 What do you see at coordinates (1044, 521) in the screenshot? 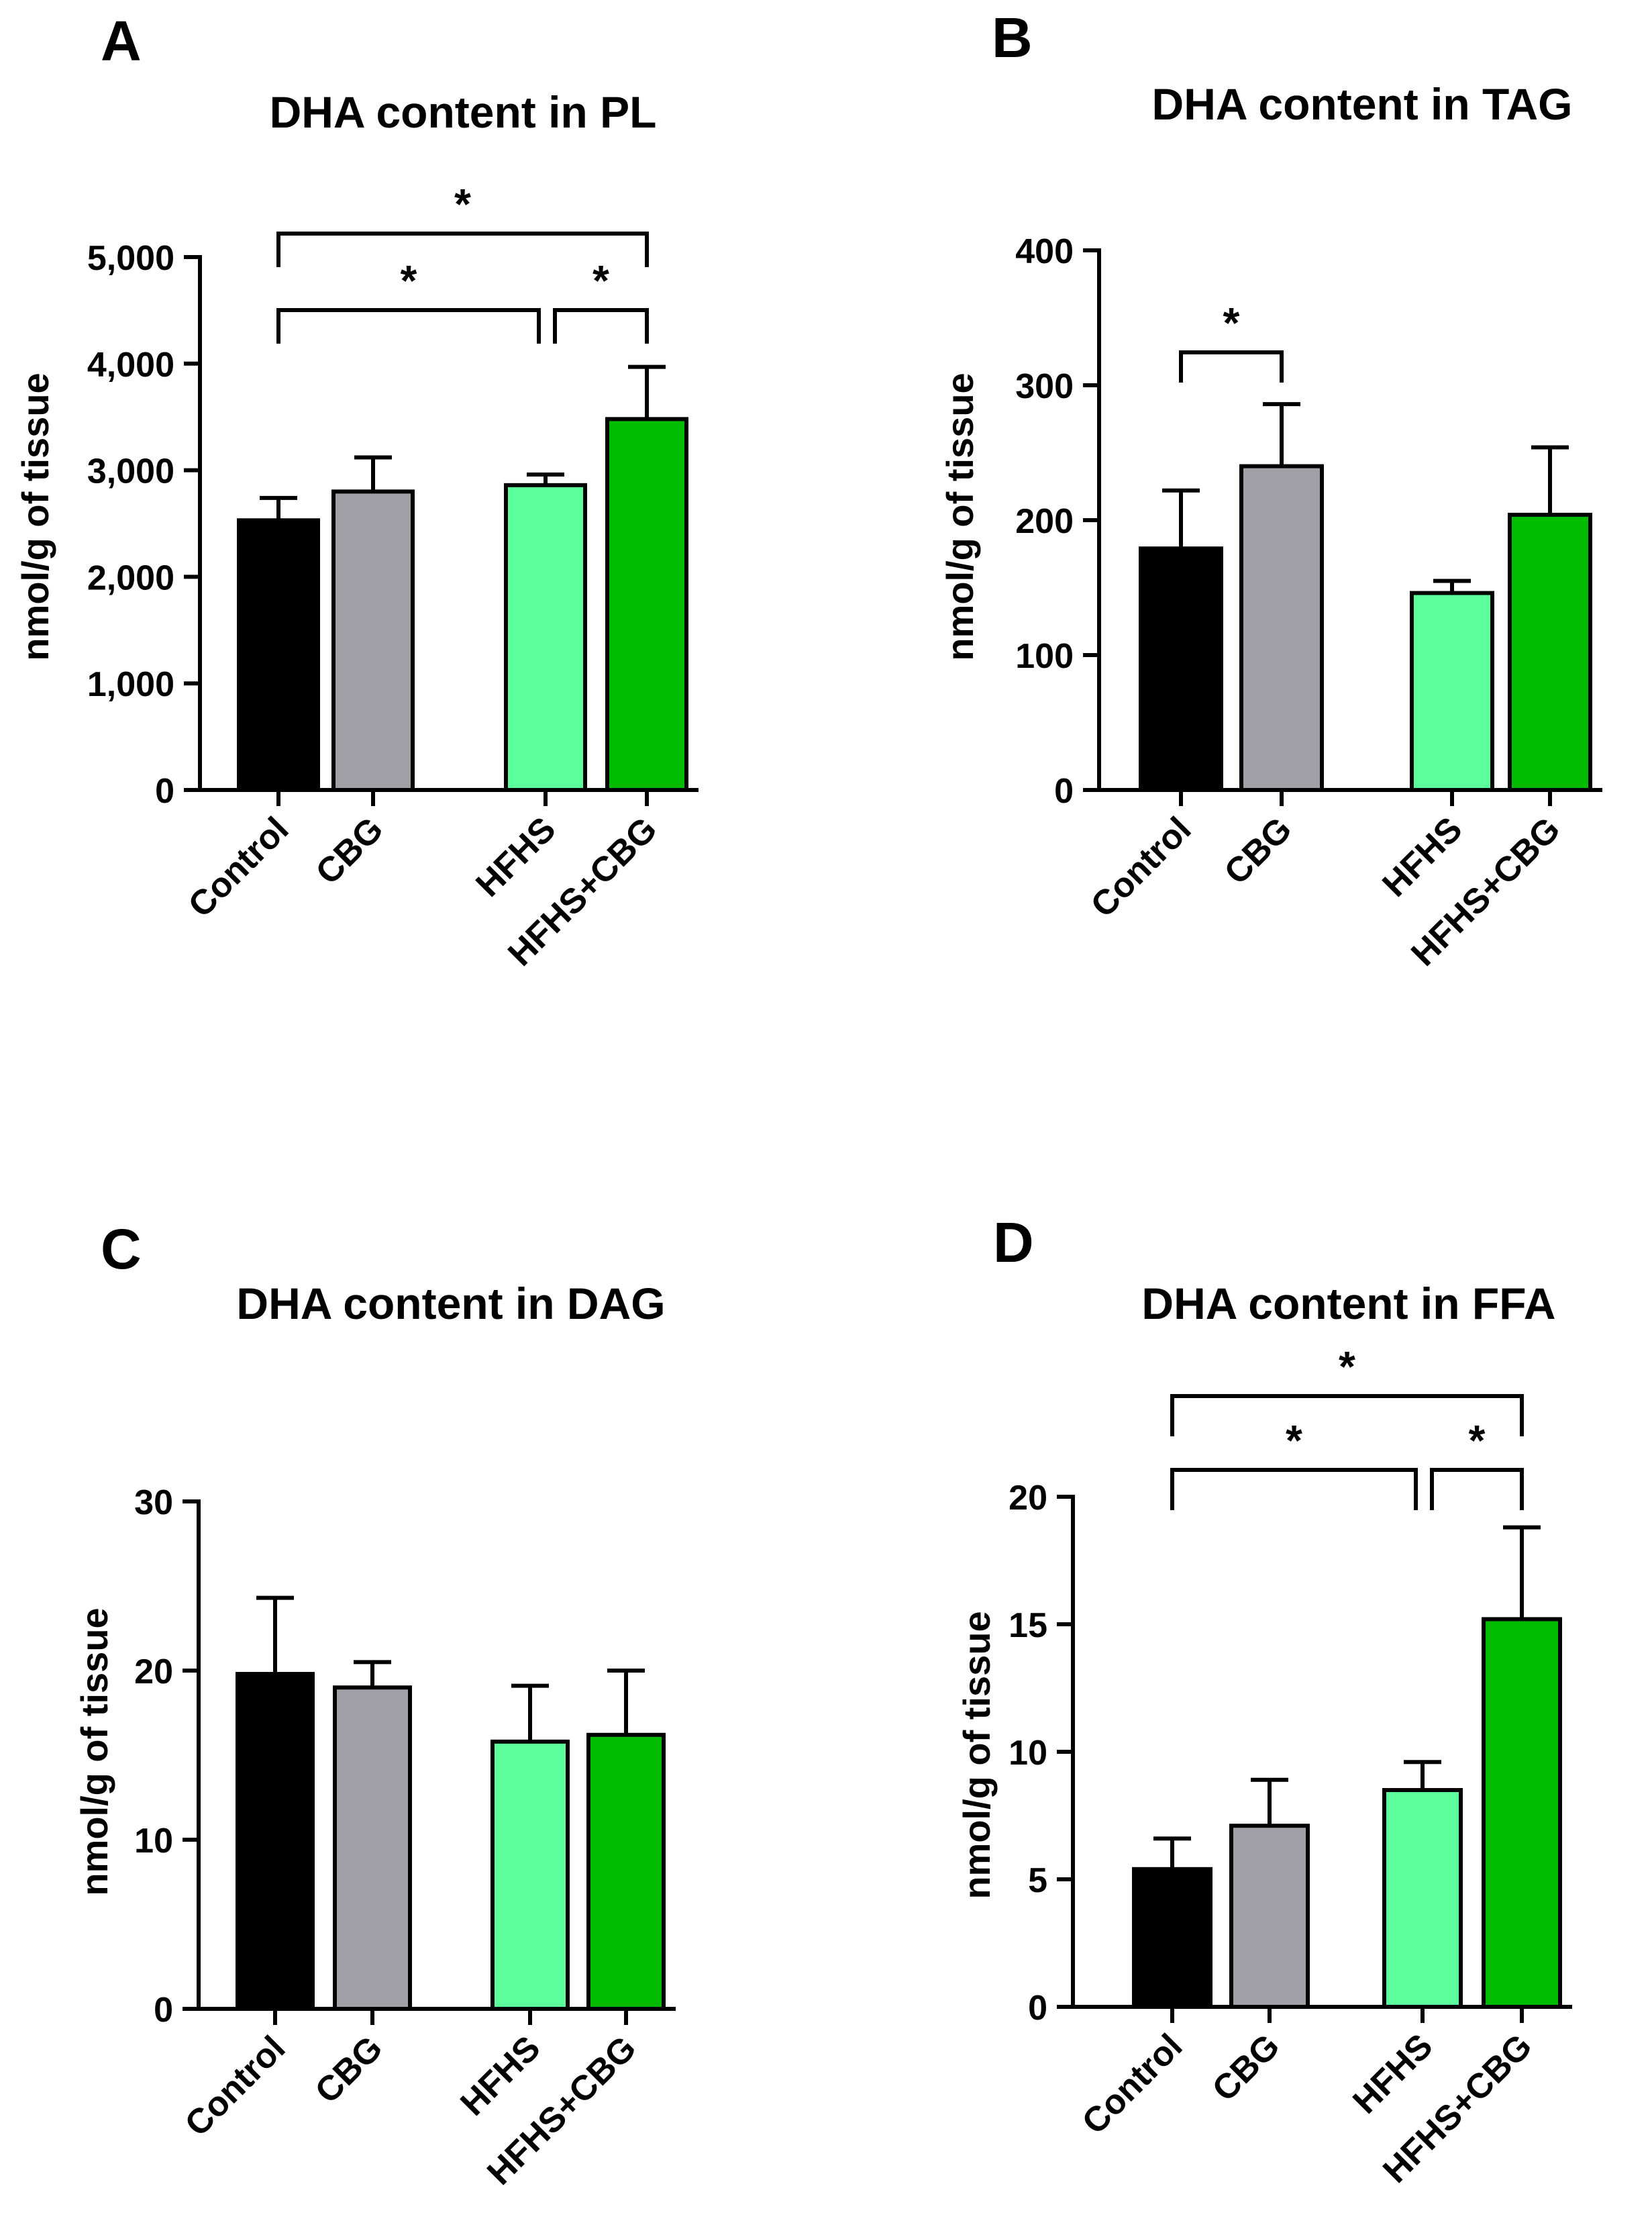
I see `y-tick-label-b-2: 200` at bounding box center [1044, 521].